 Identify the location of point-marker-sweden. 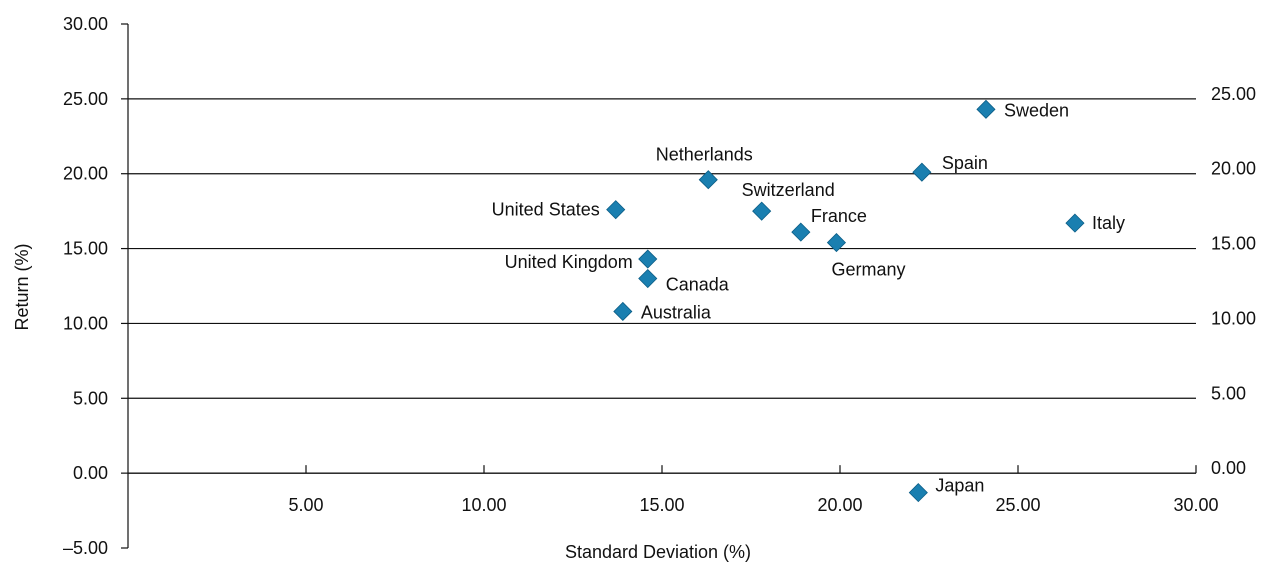
(986, 109).